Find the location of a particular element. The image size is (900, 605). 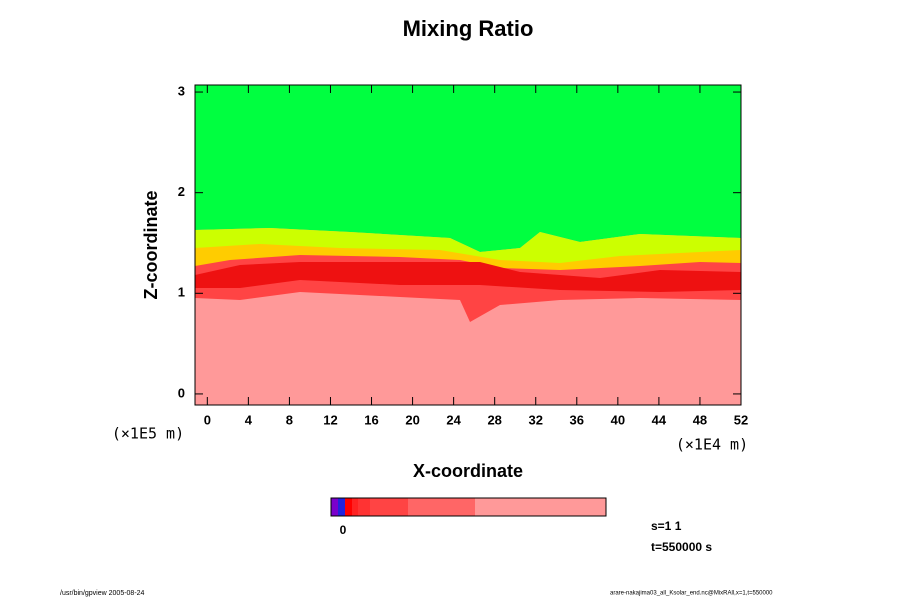

x-tick-label: 40 is located at coordinates (618, 419).